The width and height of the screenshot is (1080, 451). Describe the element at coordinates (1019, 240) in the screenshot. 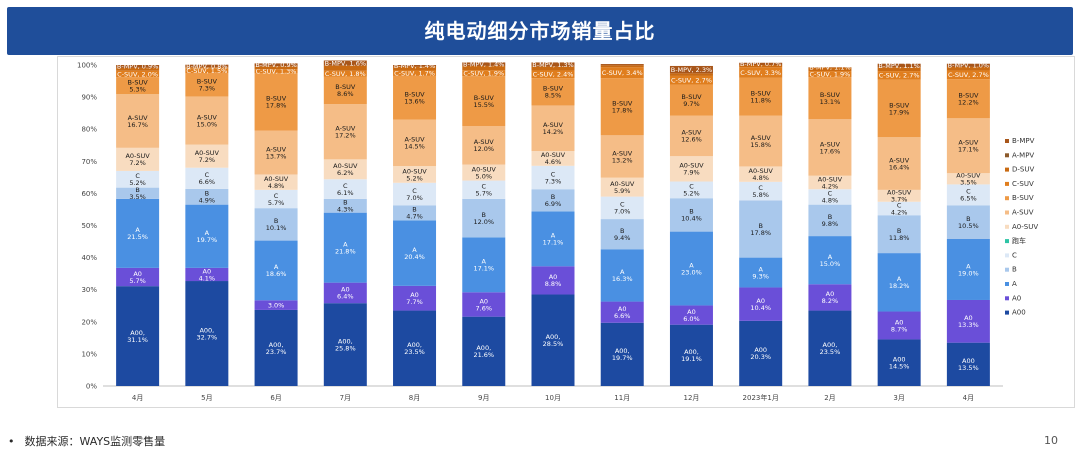

I see `legend-label-跑车: 跑车` at that location.